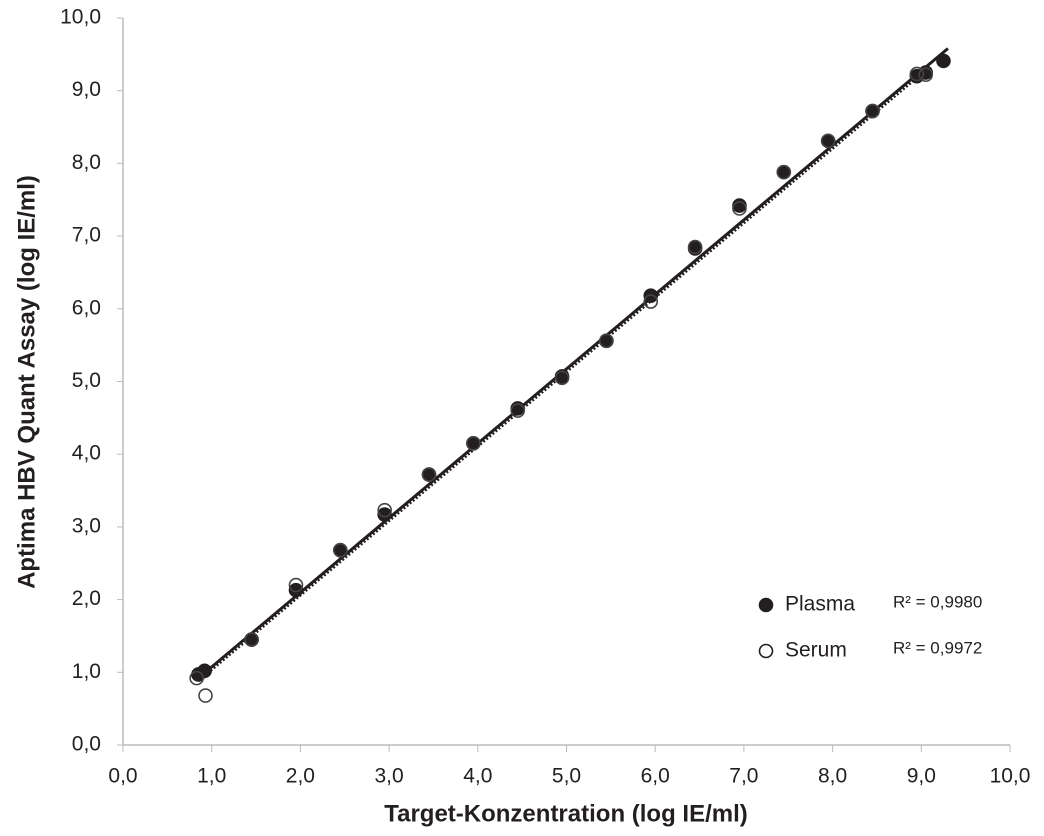 The width and height of the screenshot is (1044, 836). I want to click on x-tick-label: 3,0, so click(388, 776).